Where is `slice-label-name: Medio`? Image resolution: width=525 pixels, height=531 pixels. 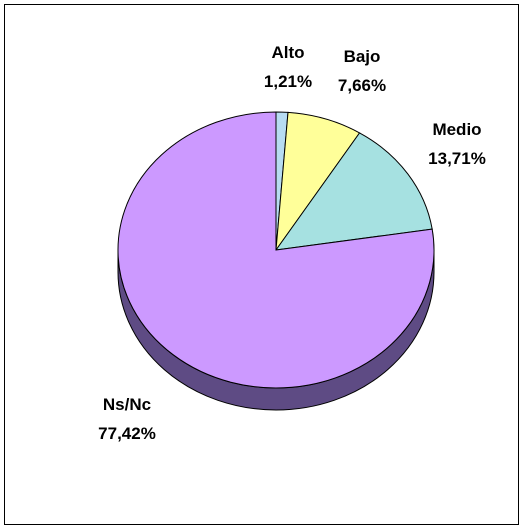 slice-label-name: Medio is located at coordinates (456, 129).